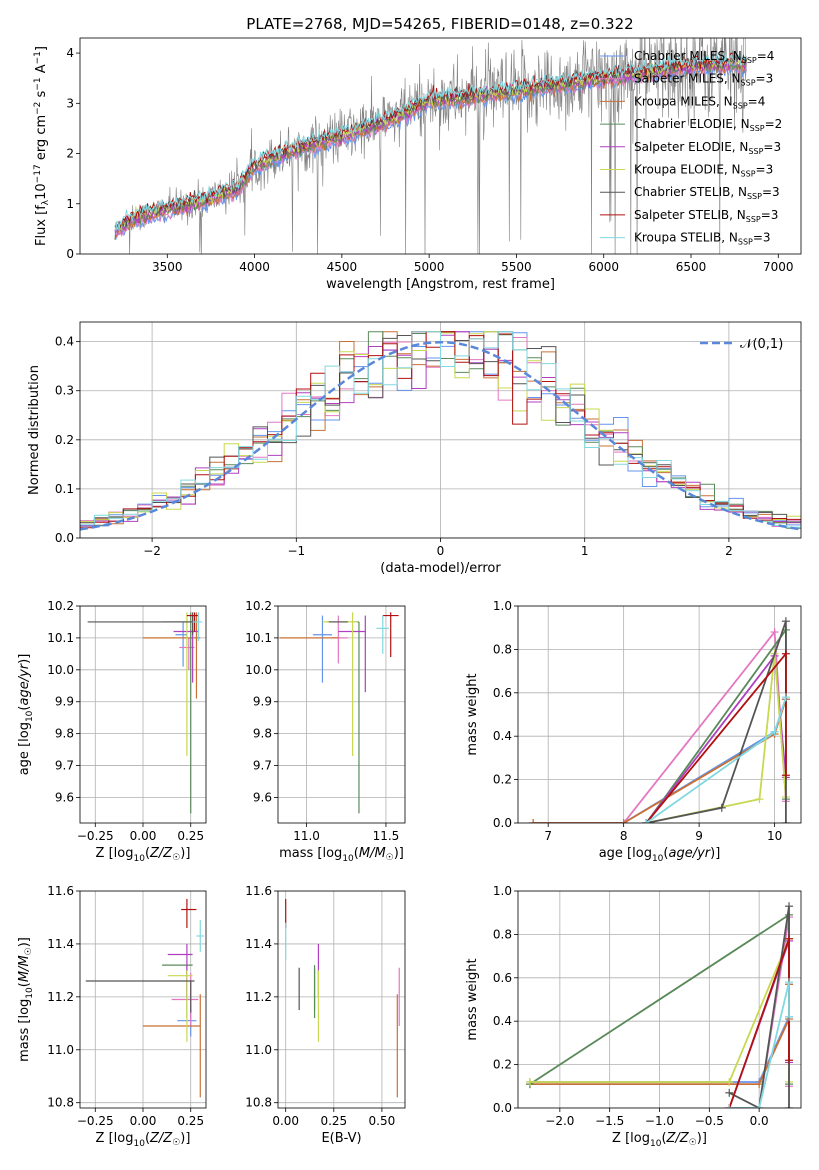 The height and width of the screenshot is (1170, 819). I want to click on legend-label: Kroupa MILES, N, so click(683, 101).